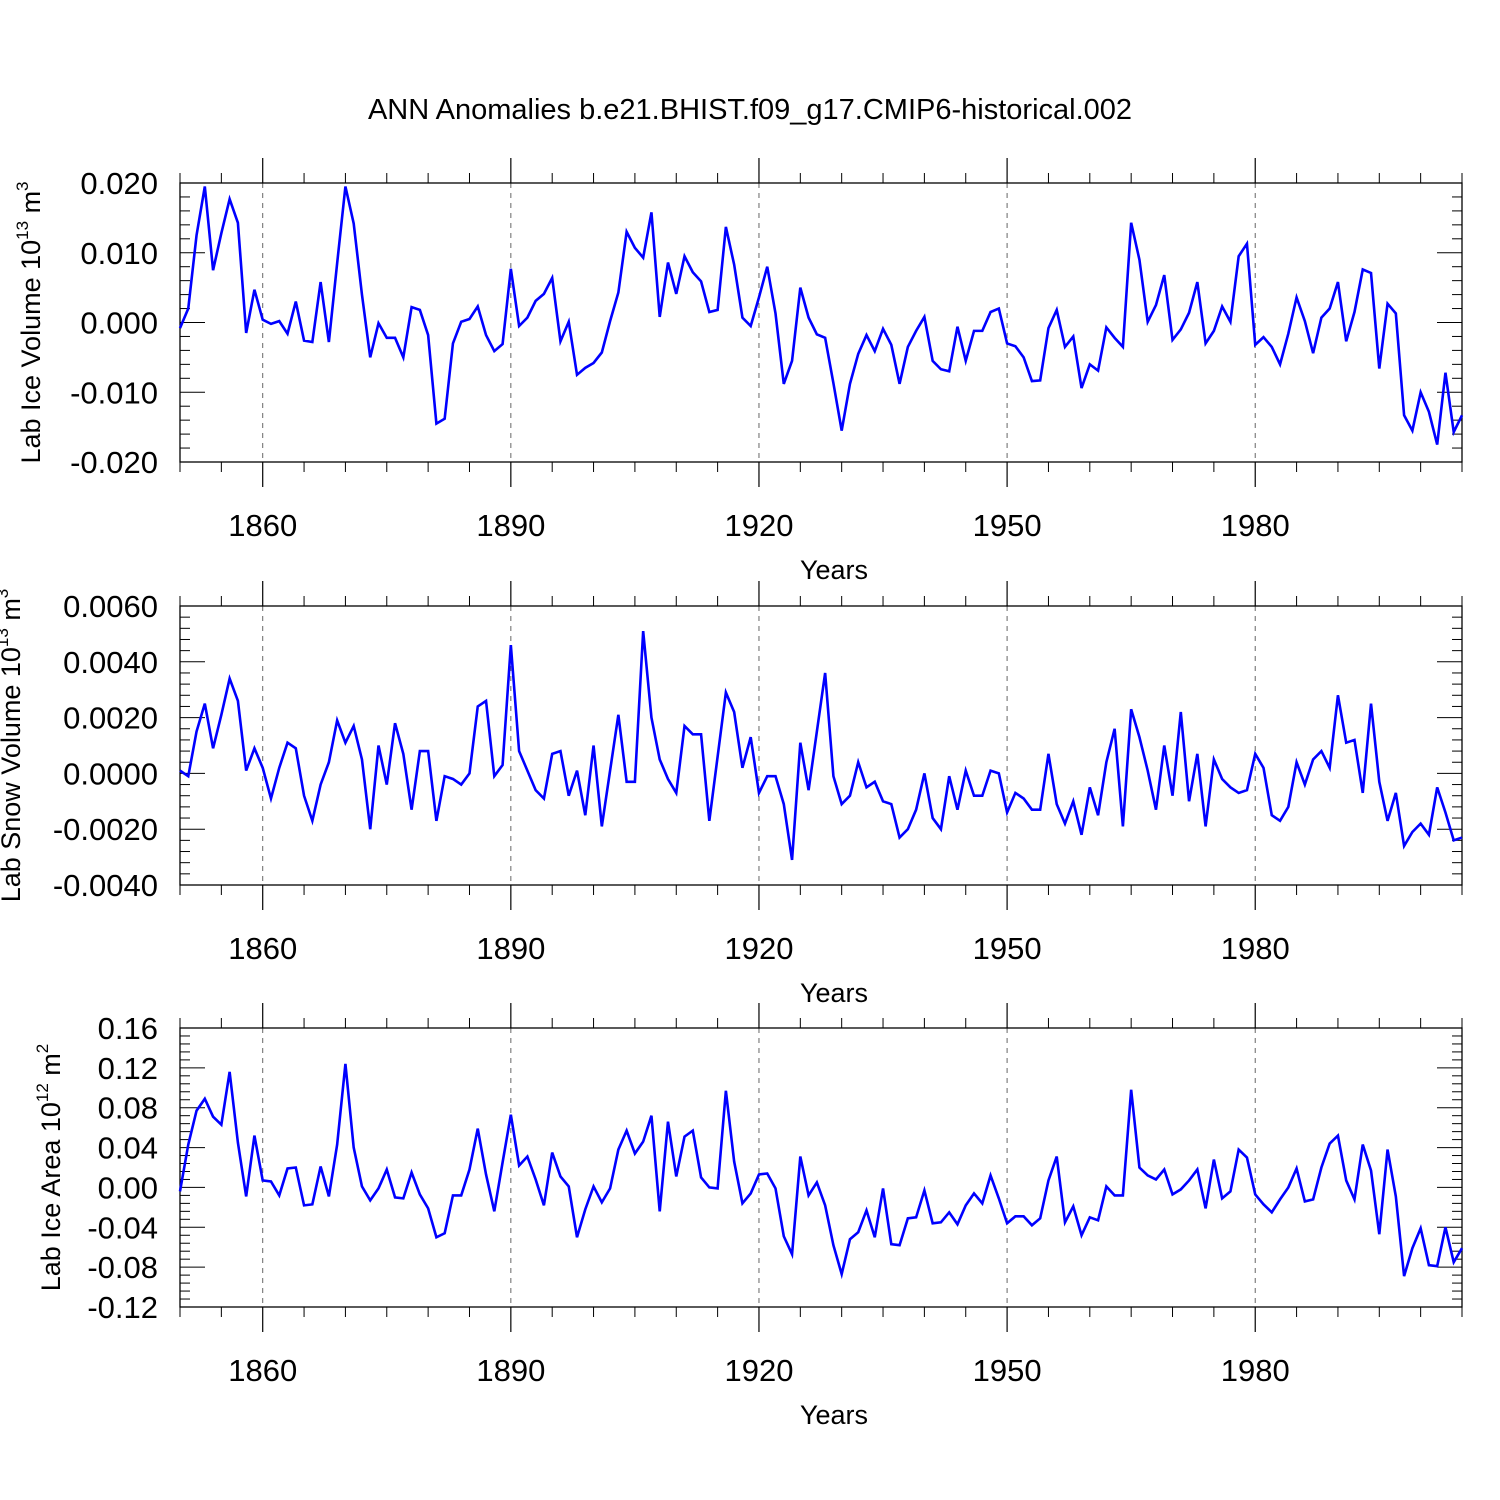 The width and height of the screenshot is (1500, 1500). Describe the element at coordinates (128, 1028) in the screenshot. I see `y-tick-label: 0.16` at that location.